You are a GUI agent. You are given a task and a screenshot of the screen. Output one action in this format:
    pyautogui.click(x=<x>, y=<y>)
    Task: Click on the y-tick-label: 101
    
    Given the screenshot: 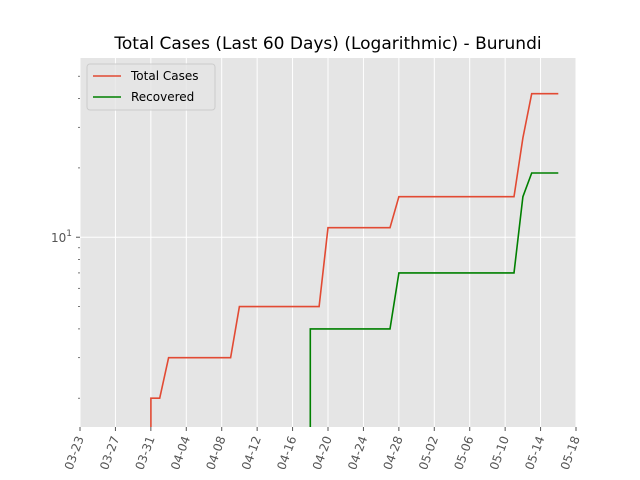 What is the action you would take?
    pyautogui.click(x=61, y=237)
    